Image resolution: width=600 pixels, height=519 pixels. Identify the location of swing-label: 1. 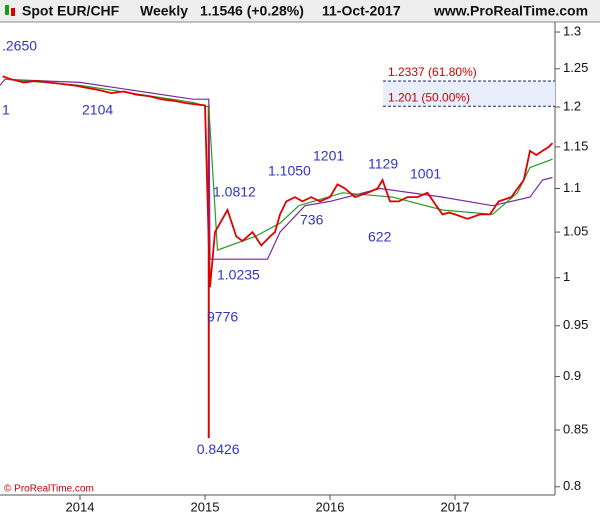
(6, 110).